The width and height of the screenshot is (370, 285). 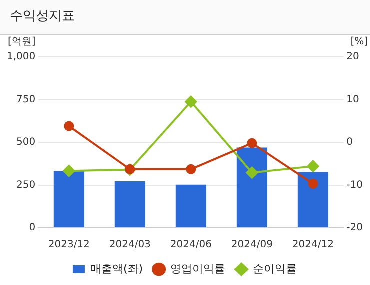 I want to click on y2-tick-label: -10, so click(x=355, y=185).